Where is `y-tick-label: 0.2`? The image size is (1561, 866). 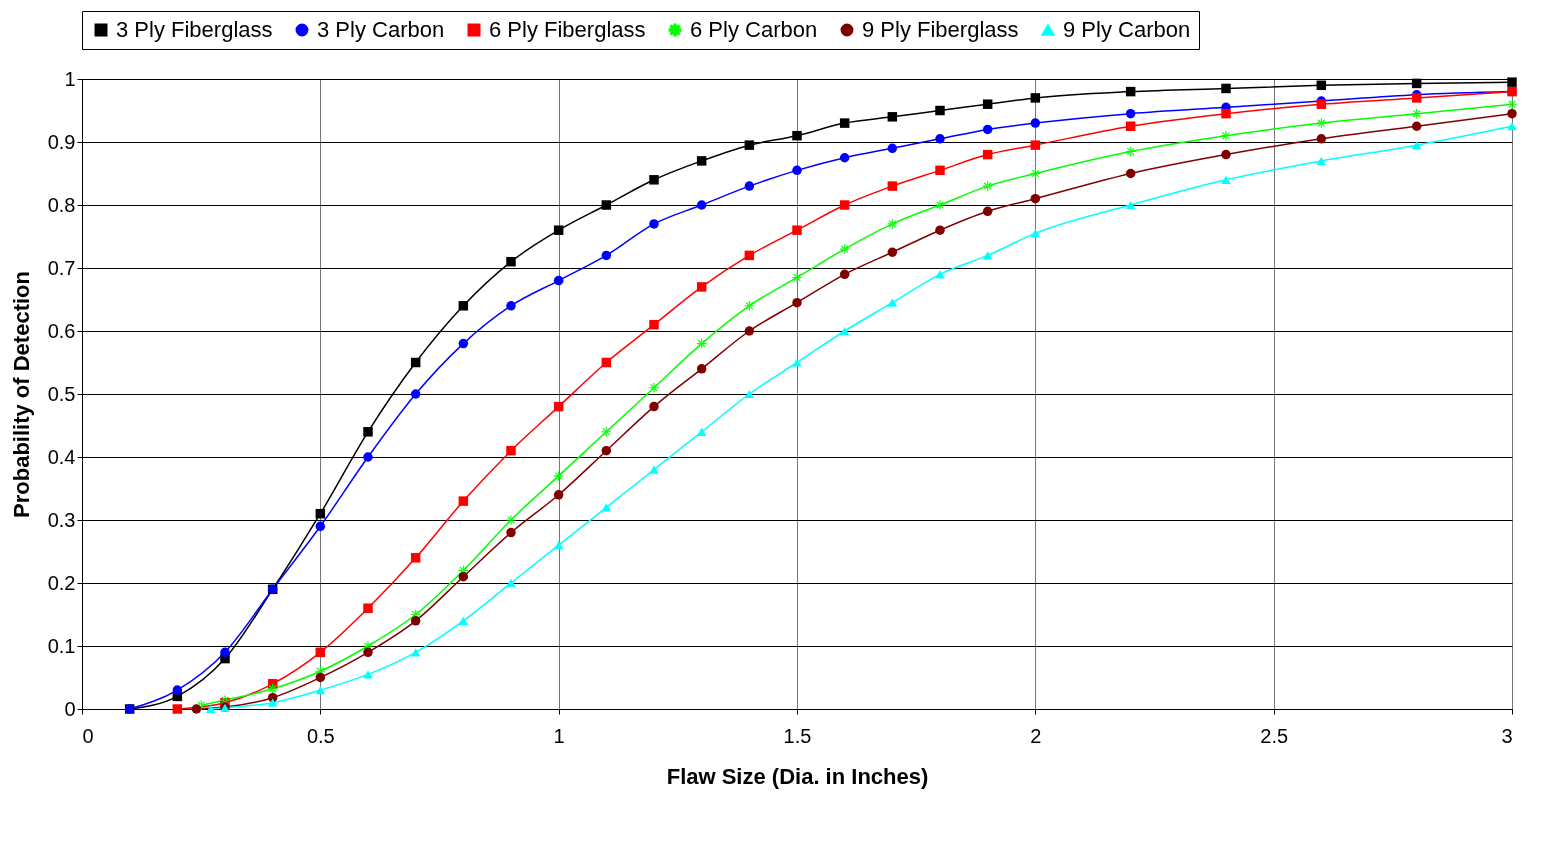
y-tick-label: 0.2 is located at coordinates (61, 582).